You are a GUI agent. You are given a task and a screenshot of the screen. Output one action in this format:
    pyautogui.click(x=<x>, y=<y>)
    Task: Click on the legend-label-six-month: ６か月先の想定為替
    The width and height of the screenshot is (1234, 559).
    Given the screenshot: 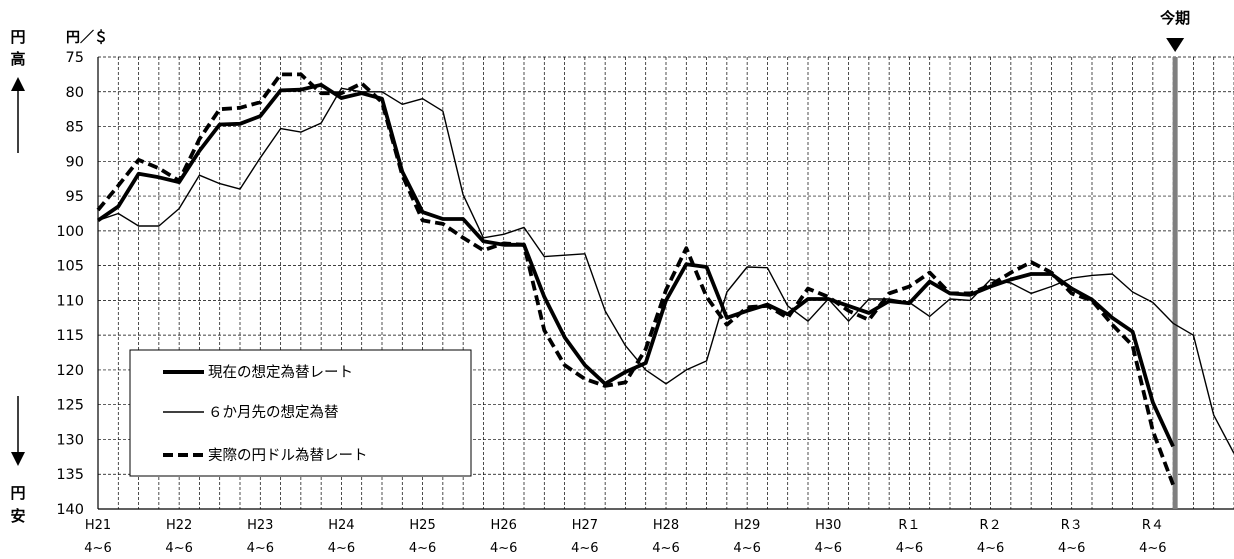 What is the action you would take?
    pyautogui.click(x=273, y=412)
    